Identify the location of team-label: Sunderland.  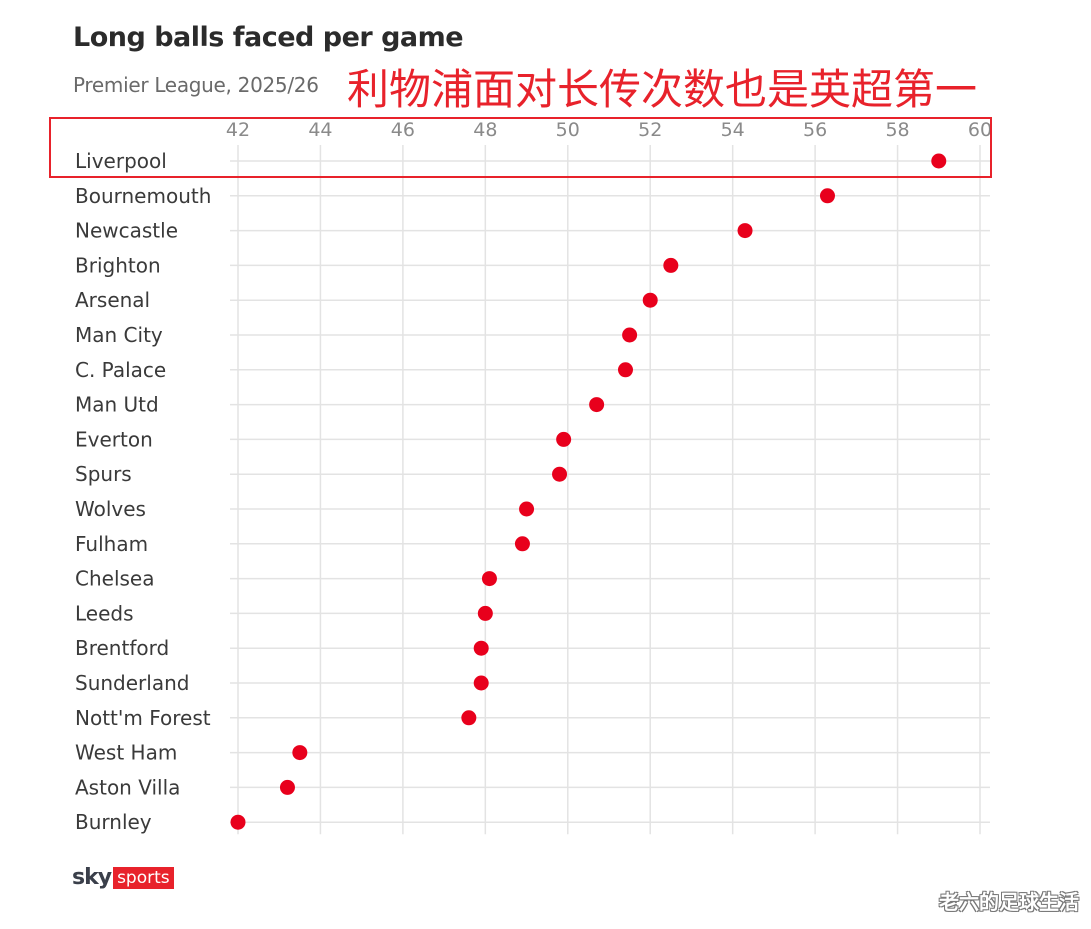
(132, 683).